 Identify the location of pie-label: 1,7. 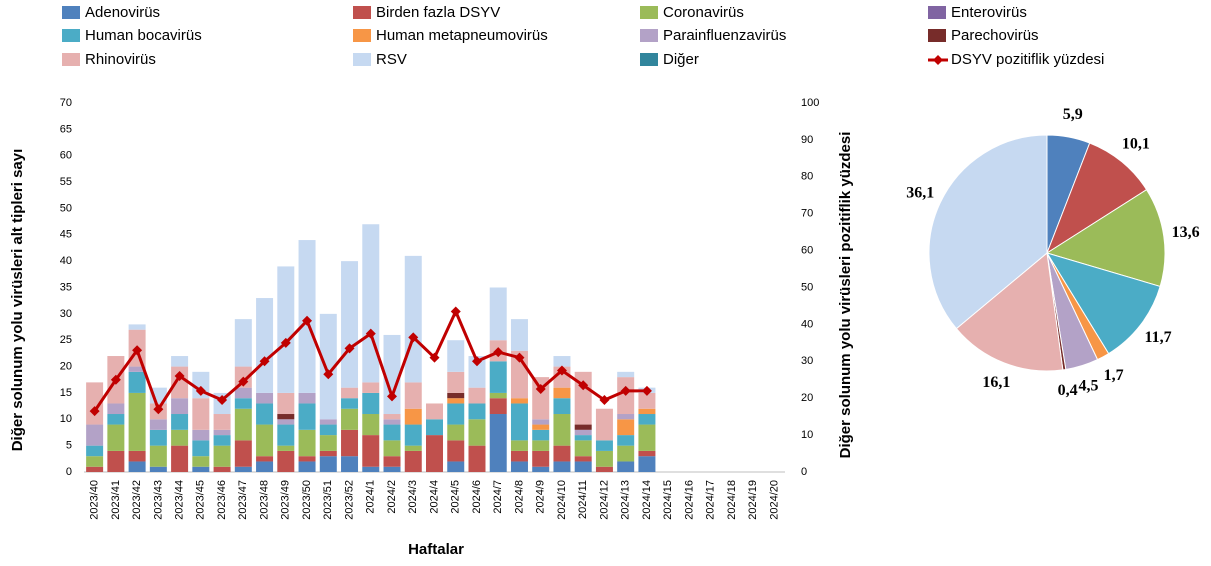
(1114, 375).